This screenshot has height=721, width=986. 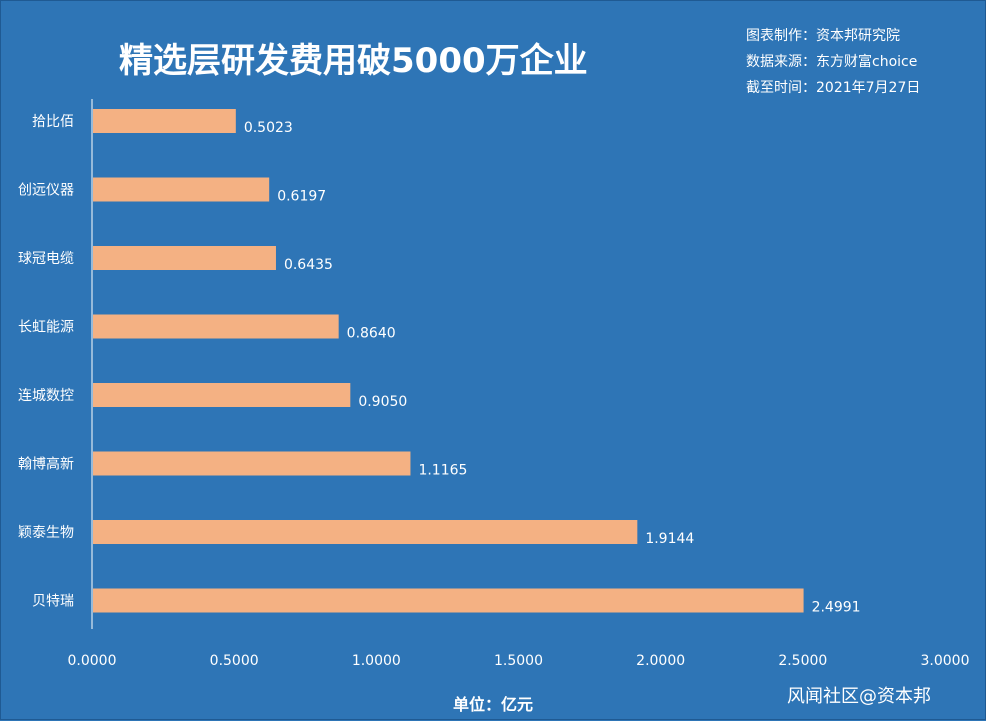 I want to click on category-label: 颖泰生物, so click(x=46, y=533).